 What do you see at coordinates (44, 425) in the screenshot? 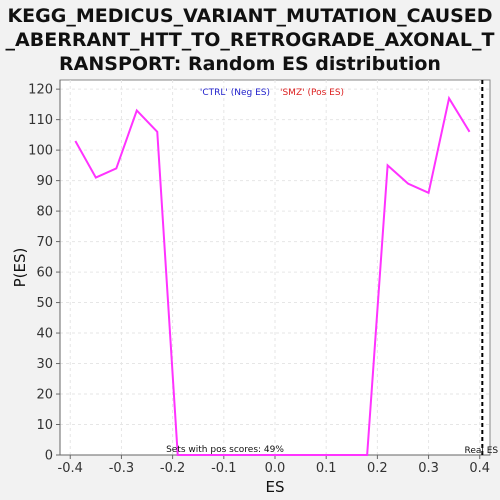
I see `y-tick-label-1: 10` at bounding box center [44, 425].